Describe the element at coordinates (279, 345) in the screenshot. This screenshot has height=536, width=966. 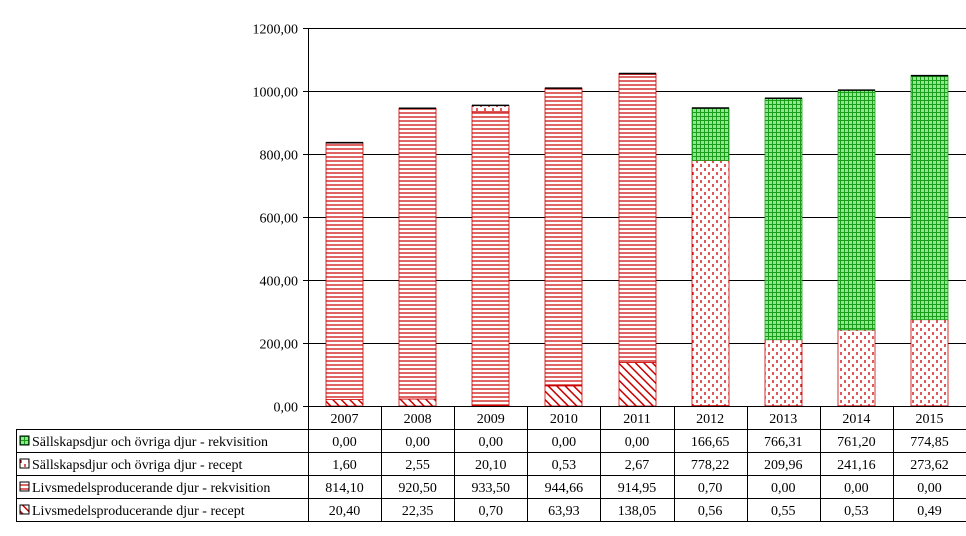
I see `y-tick-label: 200,00` at that location.